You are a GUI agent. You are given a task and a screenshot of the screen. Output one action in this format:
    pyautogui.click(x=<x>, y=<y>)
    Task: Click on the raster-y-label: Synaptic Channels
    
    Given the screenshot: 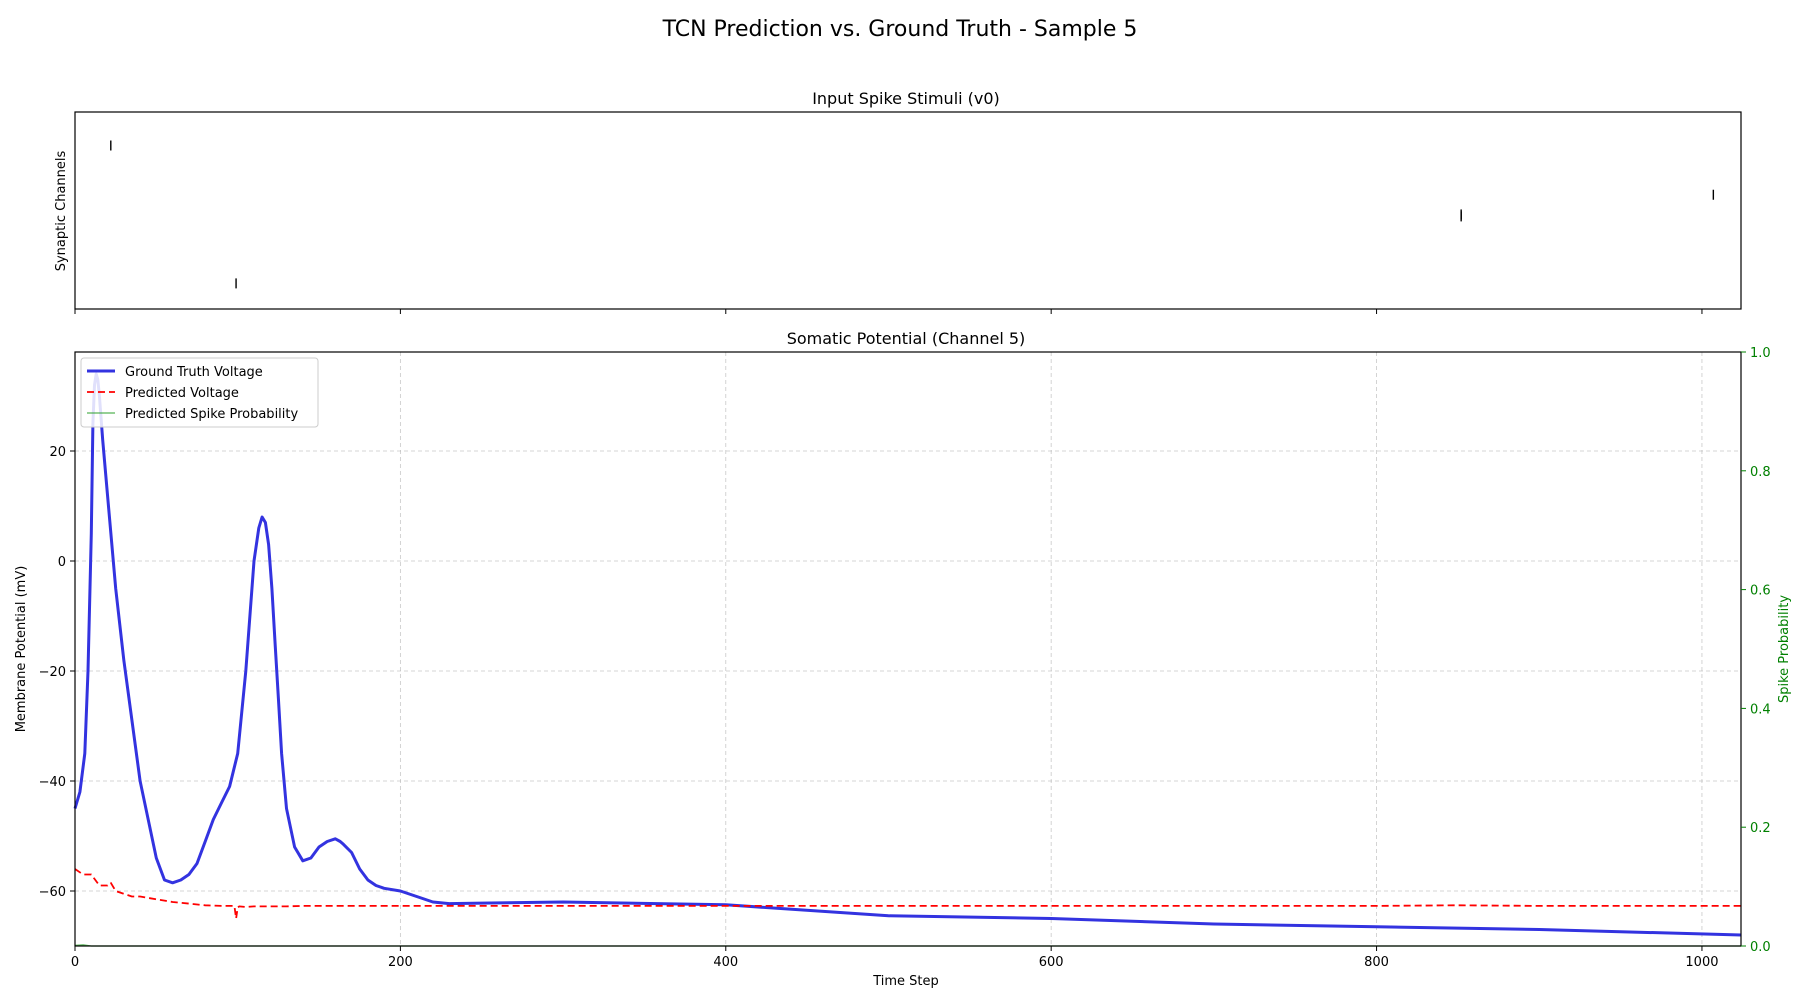 What is the action you would take?
    pyautogui.click(x=61, y=211)
    